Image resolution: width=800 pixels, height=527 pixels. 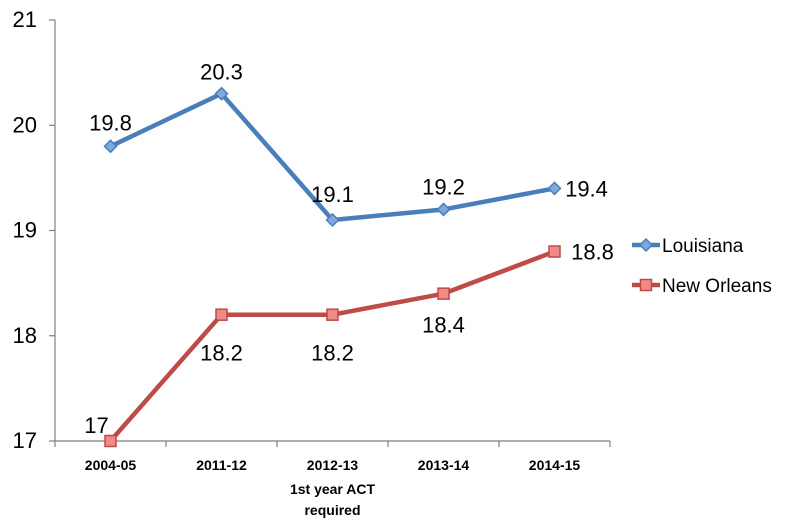 What do you see at coordinates (25, 230) in the screenshot?
I see `y-tick-label: 19` at bounding box center [25, 230].